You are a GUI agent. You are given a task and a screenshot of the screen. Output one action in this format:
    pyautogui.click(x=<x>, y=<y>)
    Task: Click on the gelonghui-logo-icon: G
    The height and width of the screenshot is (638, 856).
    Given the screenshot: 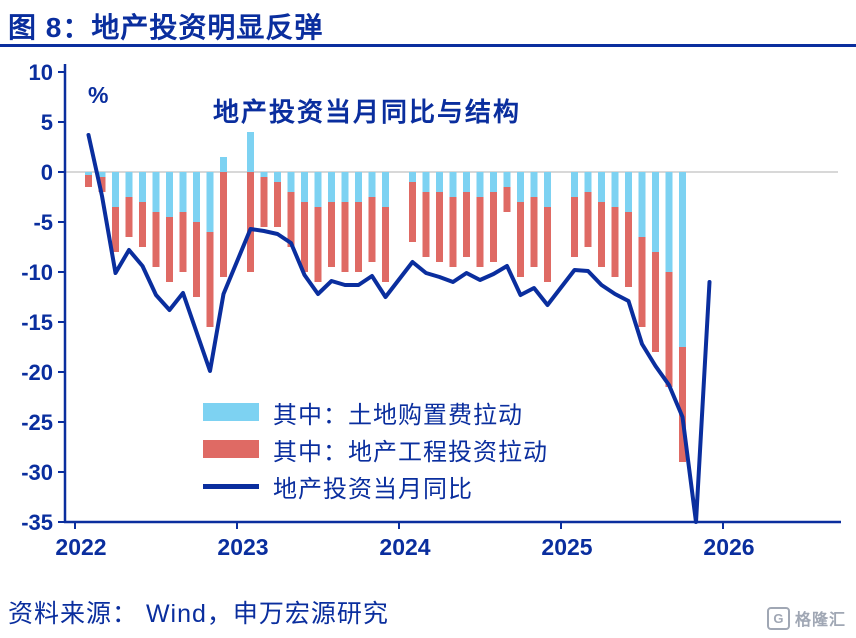 What is the action you would take?
    pyautogui.click(x=778, y=618)
    